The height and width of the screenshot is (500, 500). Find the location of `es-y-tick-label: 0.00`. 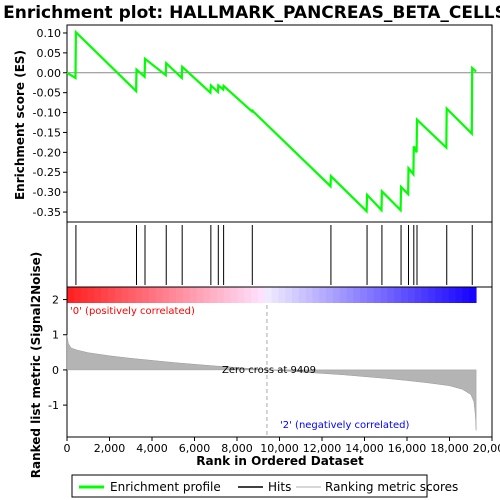

es-y-tick-label: 0.00 is located at coordinates (49, 73).